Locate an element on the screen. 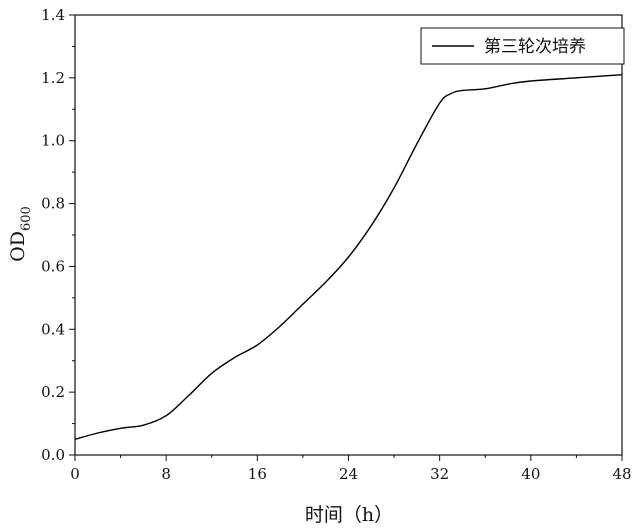  y-tick-label: 1.4 is located at coordinates (53, 15).